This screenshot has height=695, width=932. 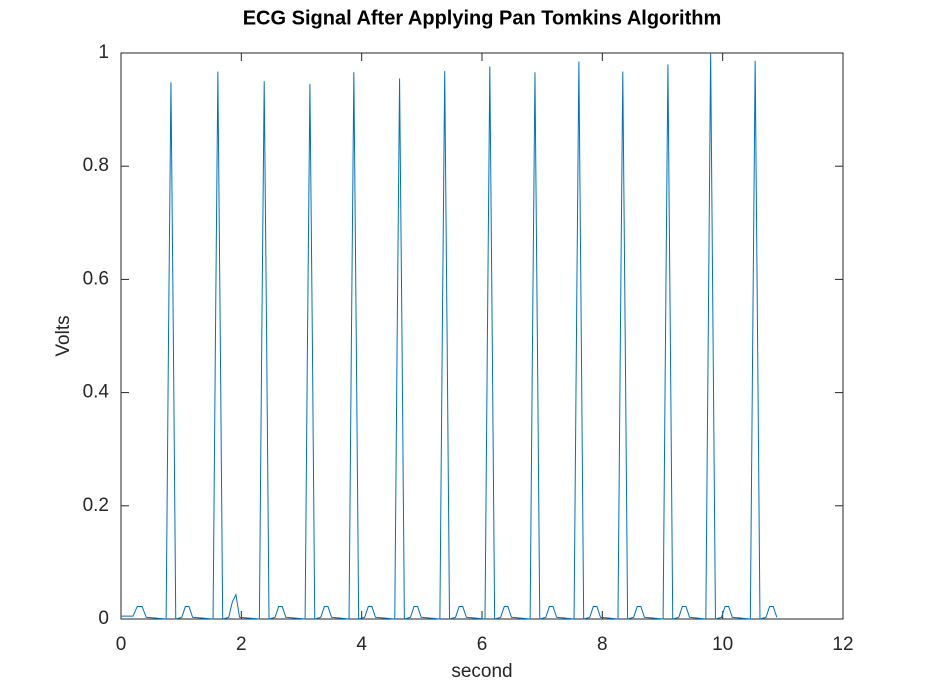 I want to click on x-tick-label: 8, so click(x=602, y=644).